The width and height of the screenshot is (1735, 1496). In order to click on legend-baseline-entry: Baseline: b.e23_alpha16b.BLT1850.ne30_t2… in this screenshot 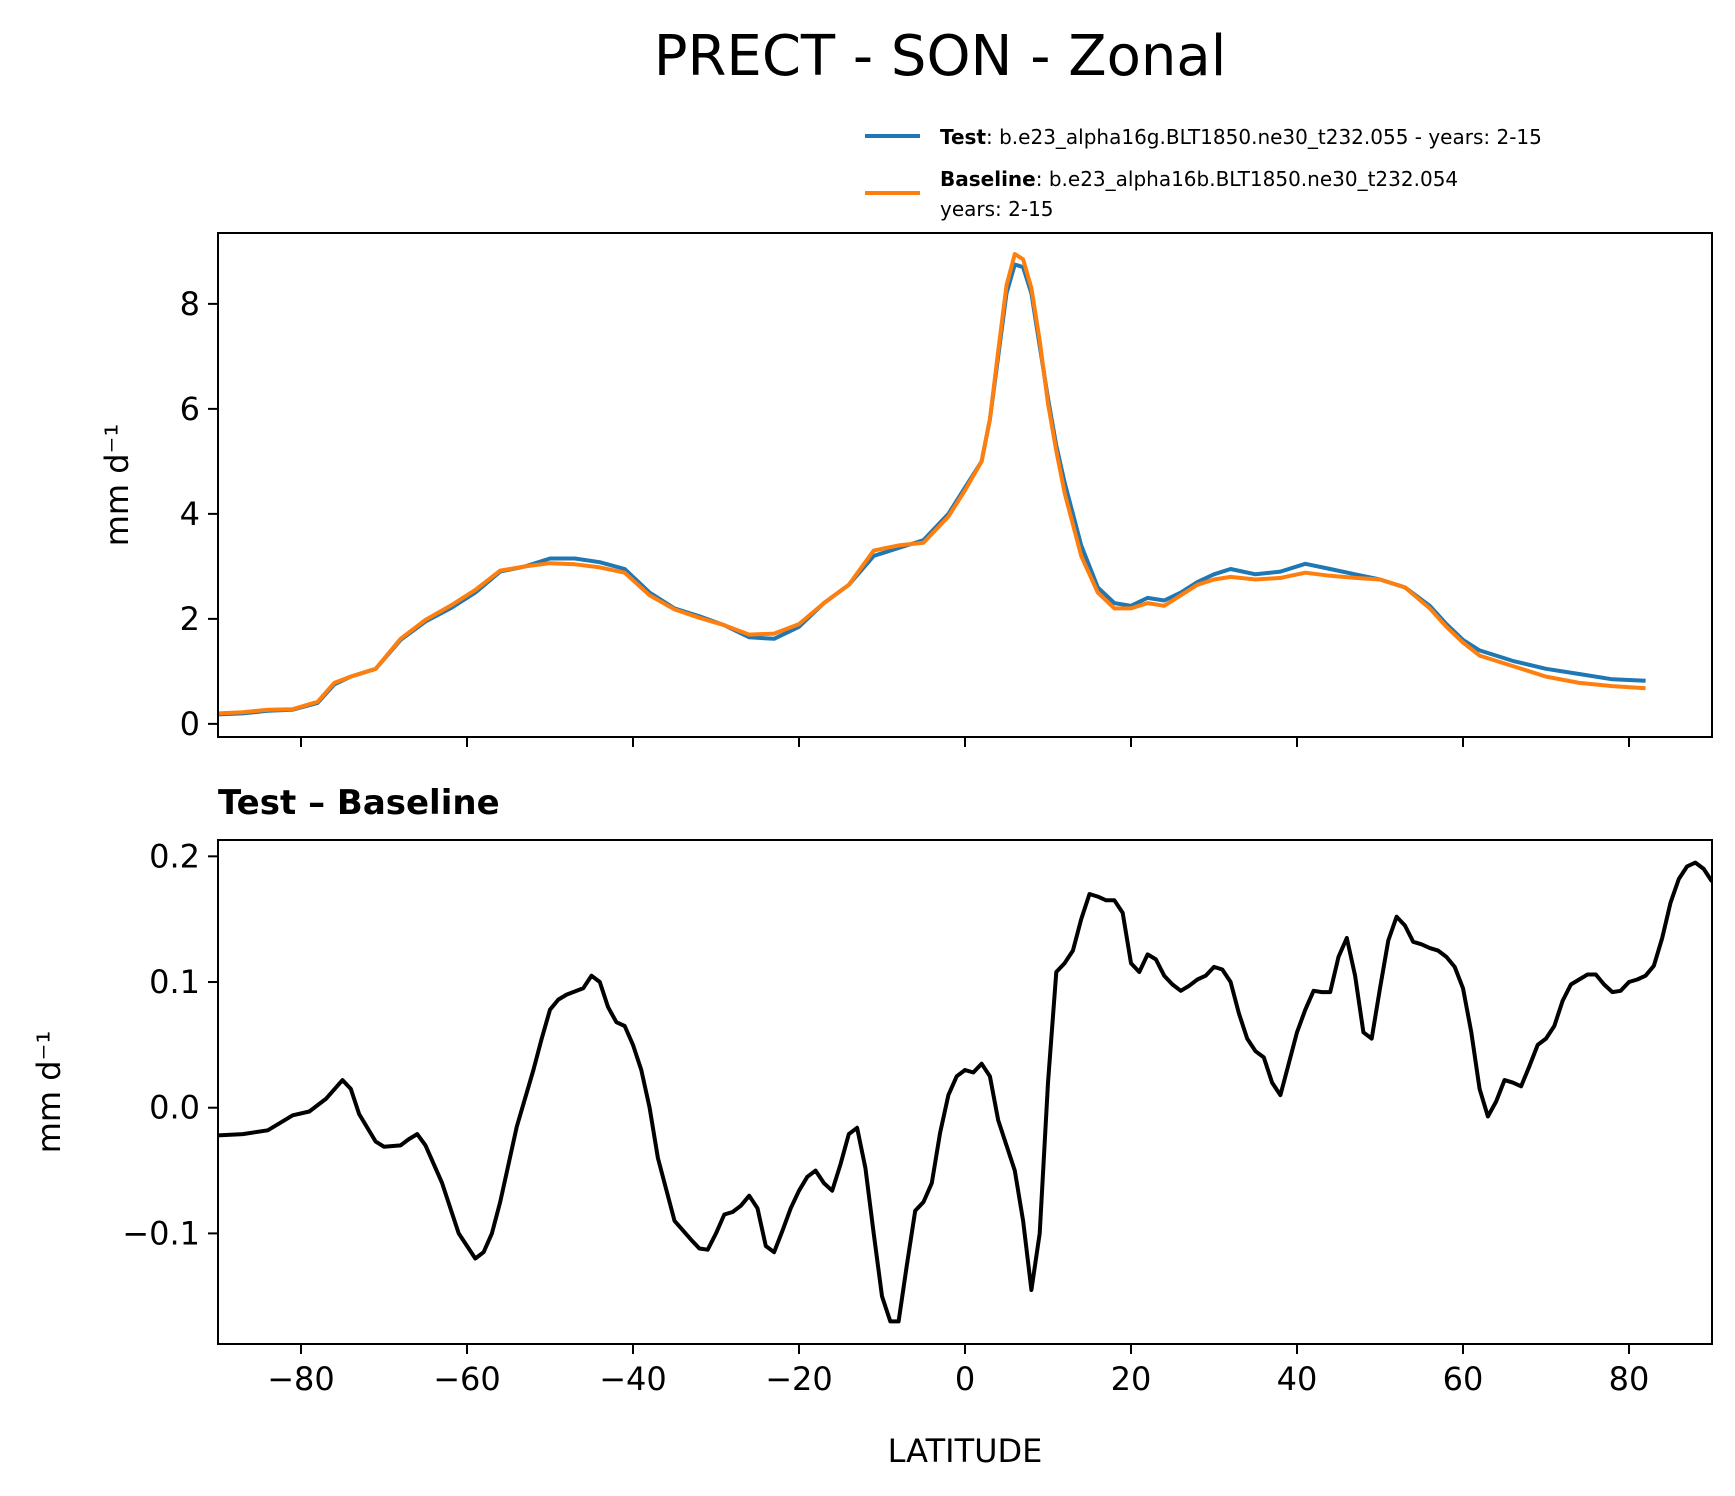, I will do `click(1199, 179)`.